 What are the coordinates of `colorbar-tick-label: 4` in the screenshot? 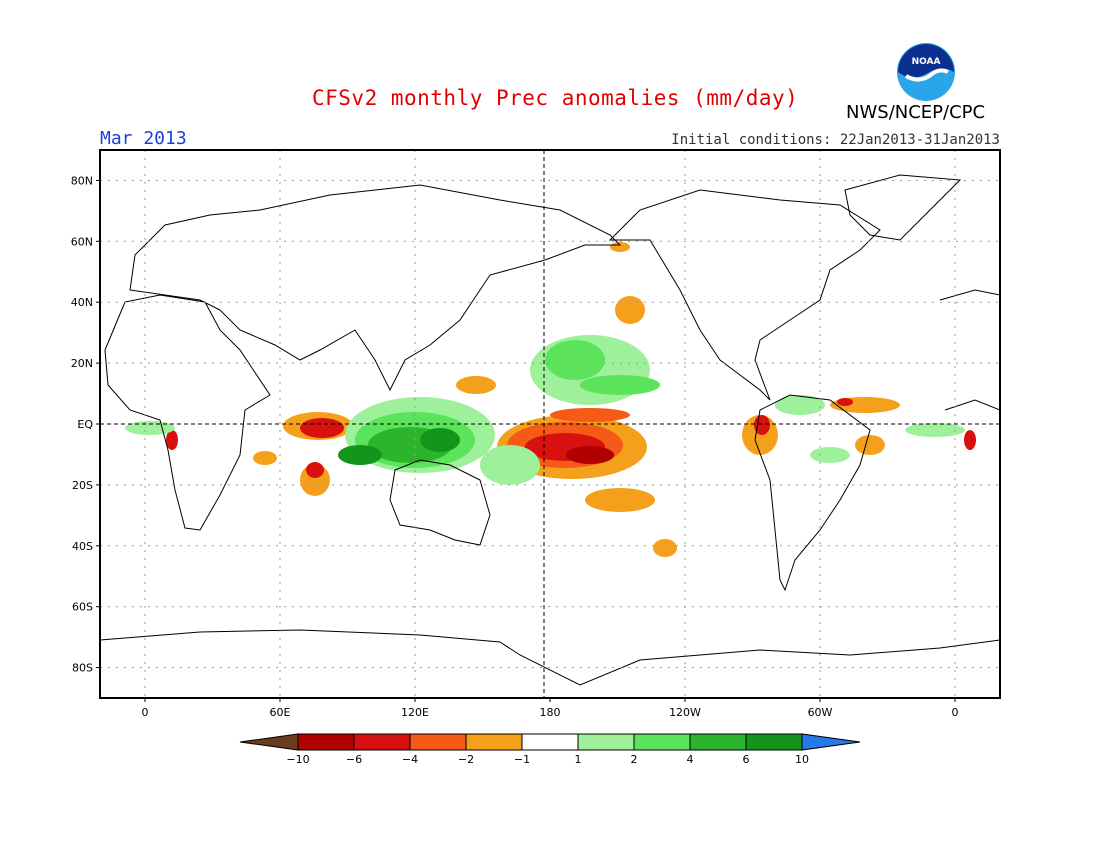 It's located at (690, 759).